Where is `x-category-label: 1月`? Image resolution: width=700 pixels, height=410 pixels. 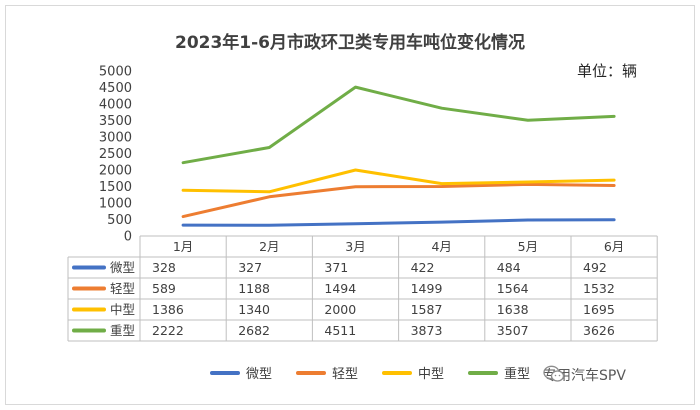
x-category-label: 1月 is located at coordinates (183, 246).